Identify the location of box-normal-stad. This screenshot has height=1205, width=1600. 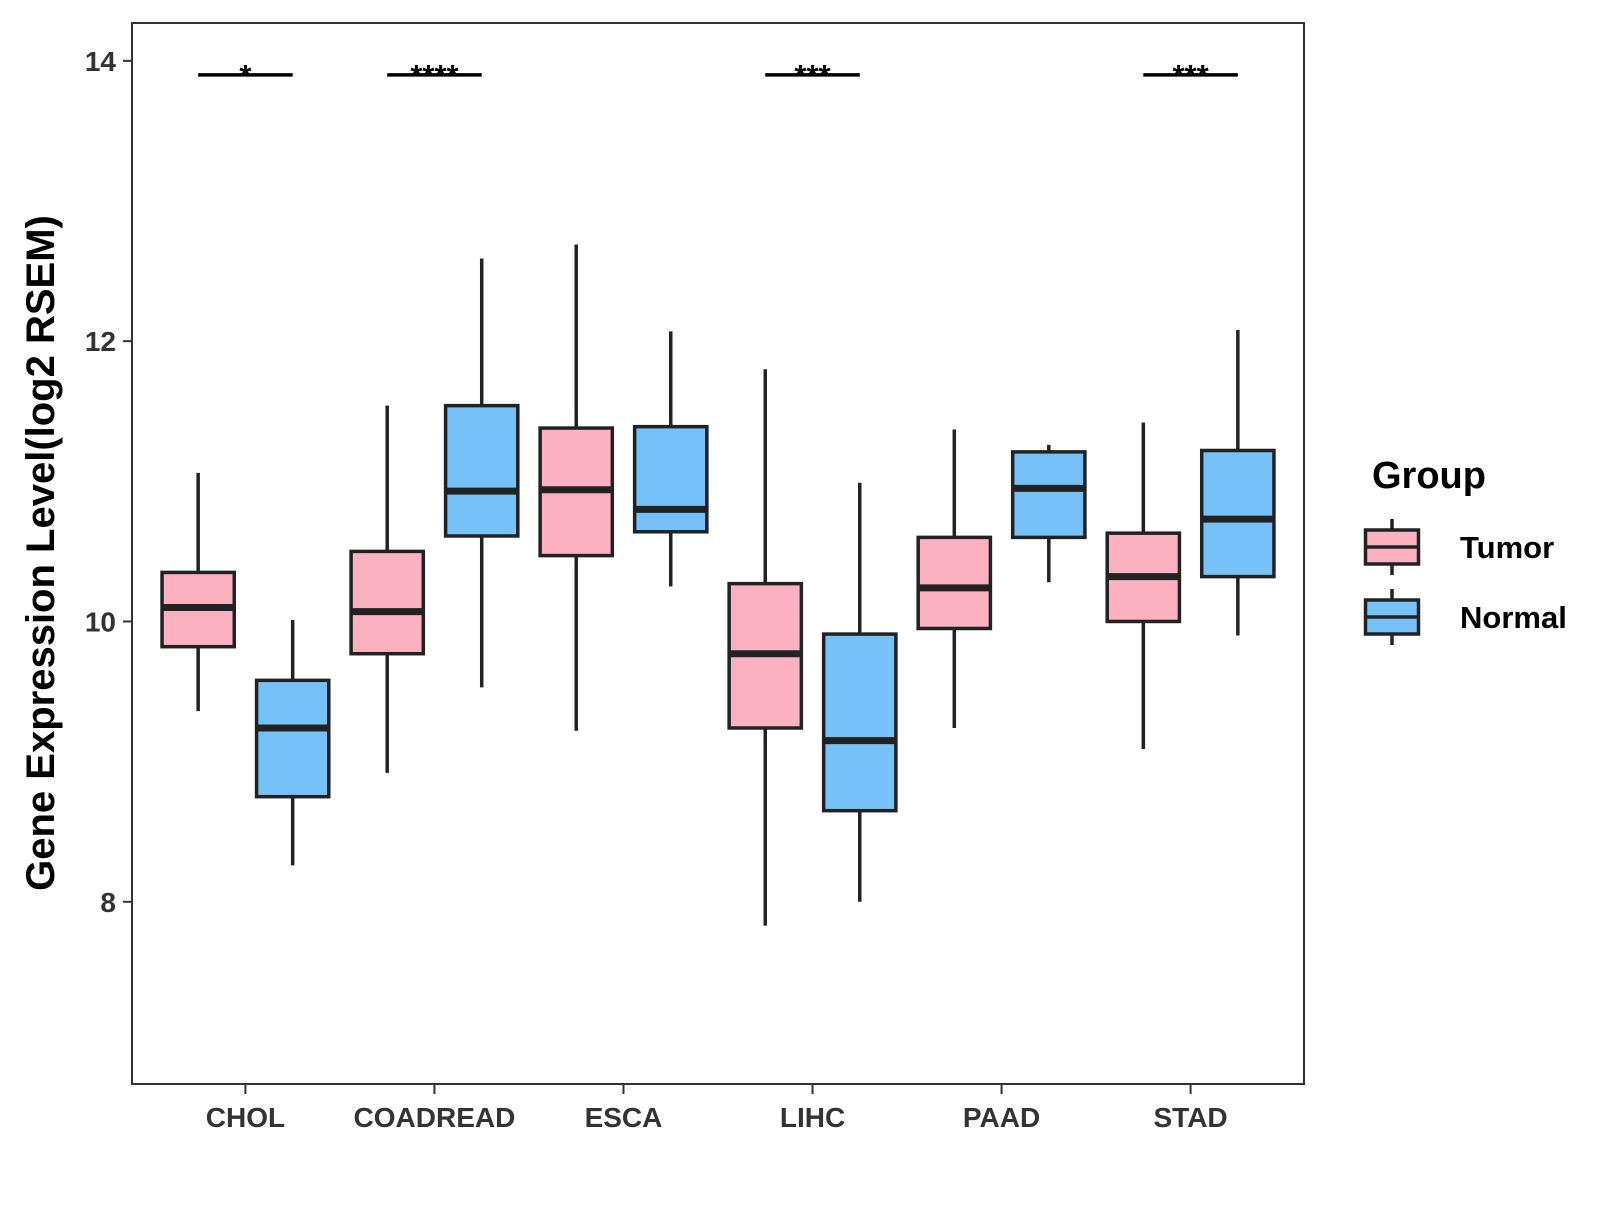
(1237, 482).